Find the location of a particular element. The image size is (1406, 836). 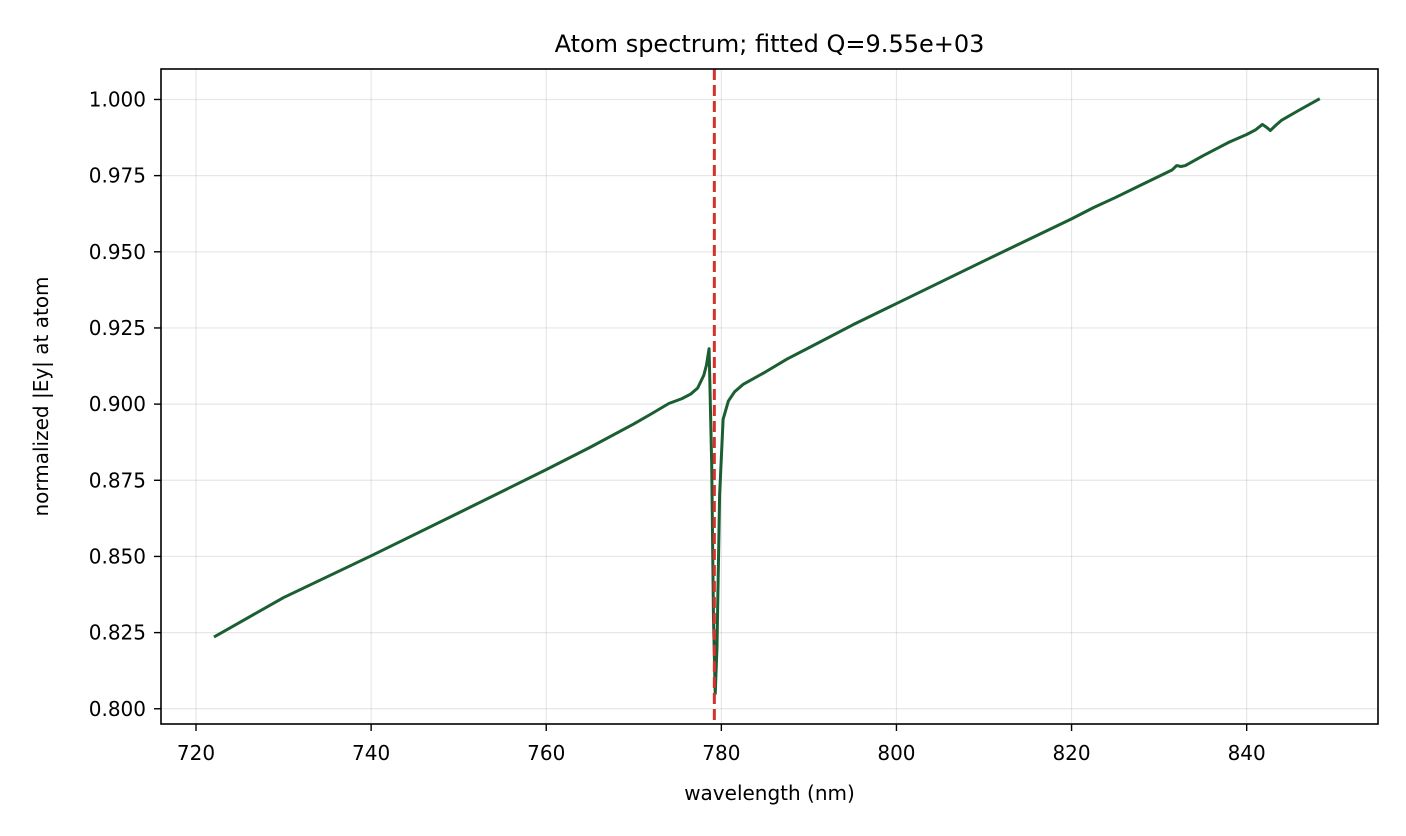

x-axis-label: wavelength (nm) is located at coordinates (769, 793).